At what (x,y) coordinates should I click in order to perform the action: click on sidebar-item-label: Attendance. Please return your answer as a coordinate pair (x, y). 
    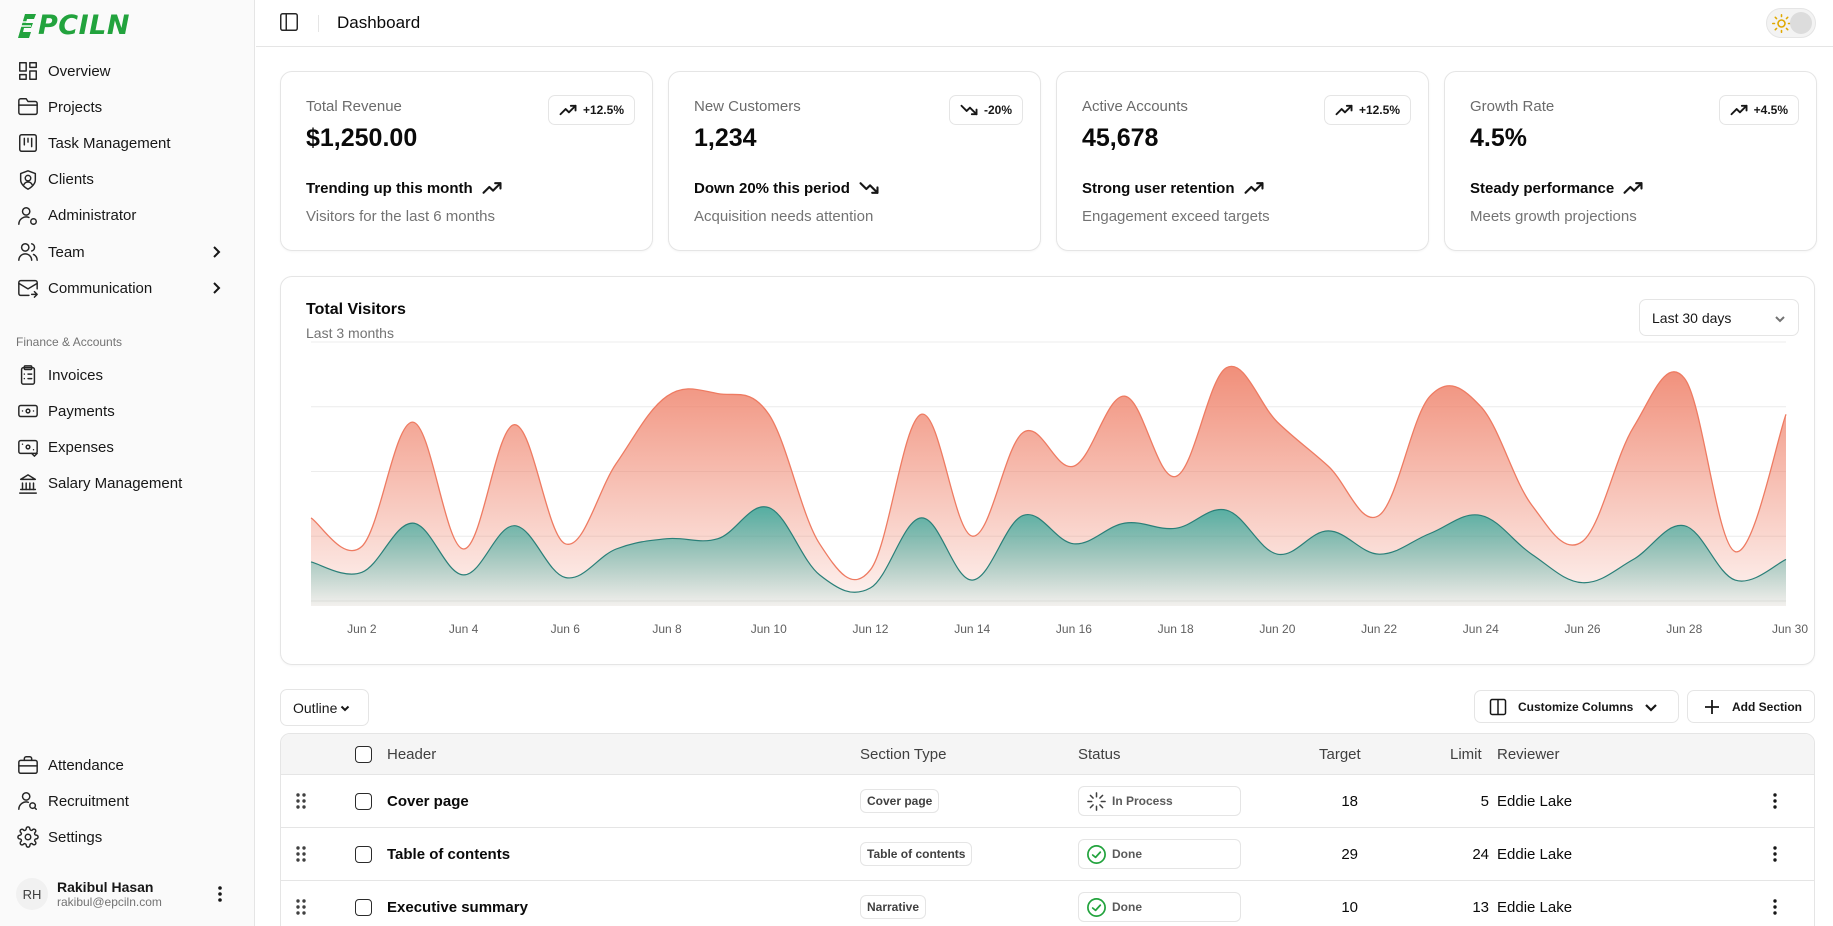
    Looking at the image, I should click on (86, 765).